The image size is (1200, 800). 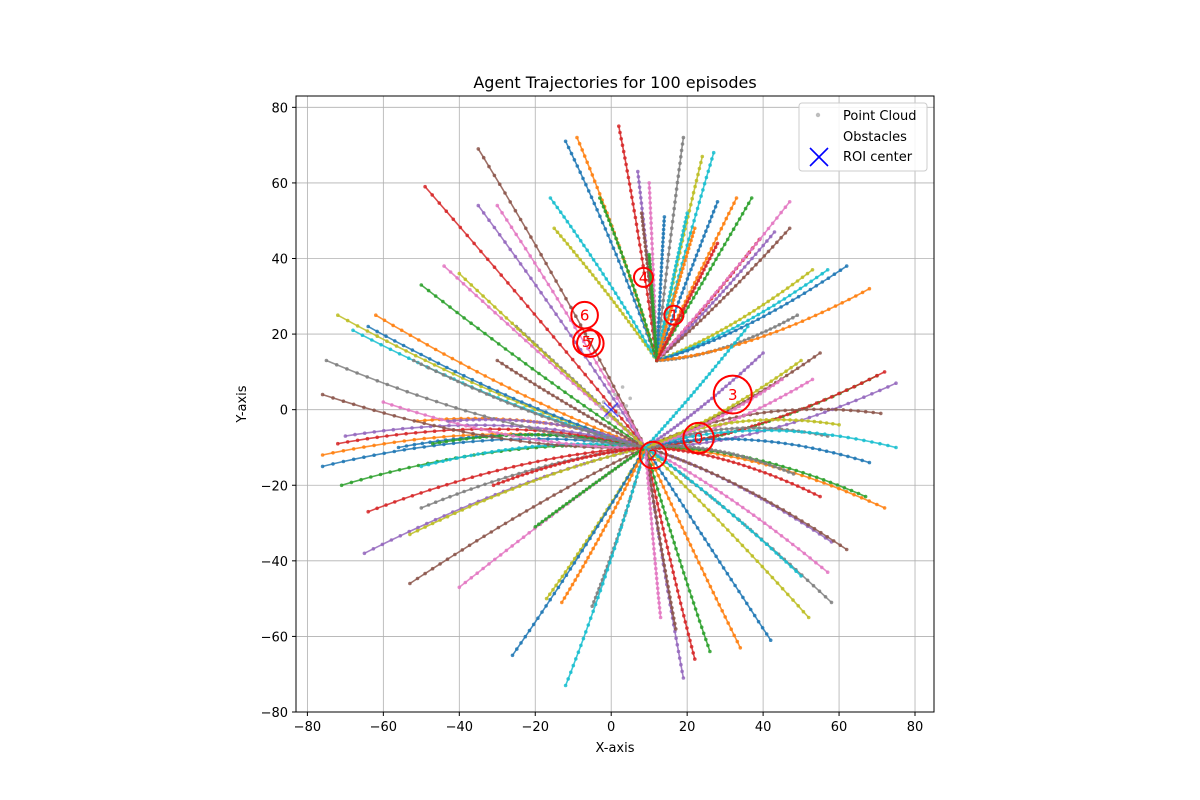 What do you see at coordinates (614, 82) in the screenshot?
I see `chart-title: Agent Trajectories for 100 episodes` at bounding box center [614, 82].